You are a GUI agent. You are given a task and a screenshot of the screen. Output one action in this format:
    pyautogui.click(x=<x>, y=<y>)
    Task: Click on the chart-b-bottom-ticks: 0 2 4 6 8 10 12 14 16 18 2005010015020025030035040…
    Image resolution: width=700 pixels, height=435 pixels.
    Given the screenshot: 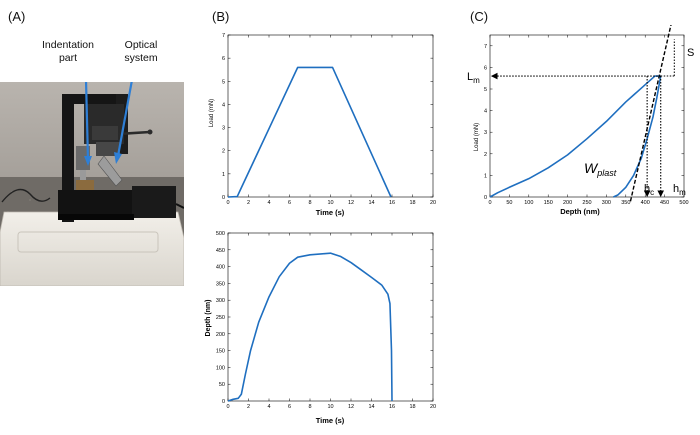 What is the action you would take?
    pyautogui.click(x=326, y=320)
    